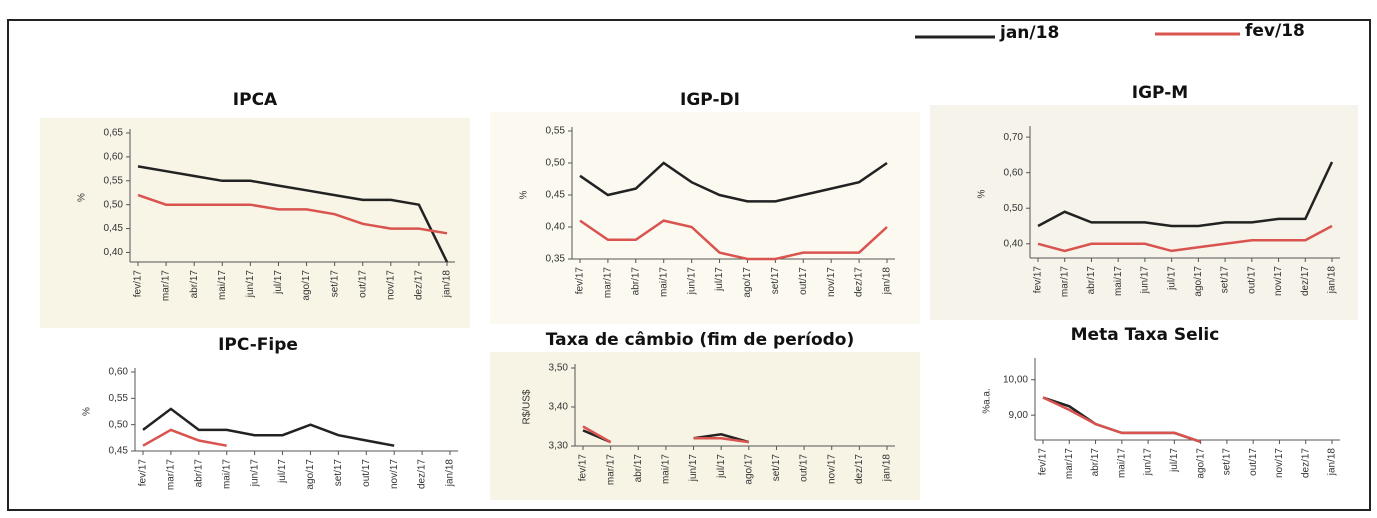 Image resolution: width=1377 pixels, height=518 pixels. I want to click on chart-title: IGP-DI, so click(710, 100).